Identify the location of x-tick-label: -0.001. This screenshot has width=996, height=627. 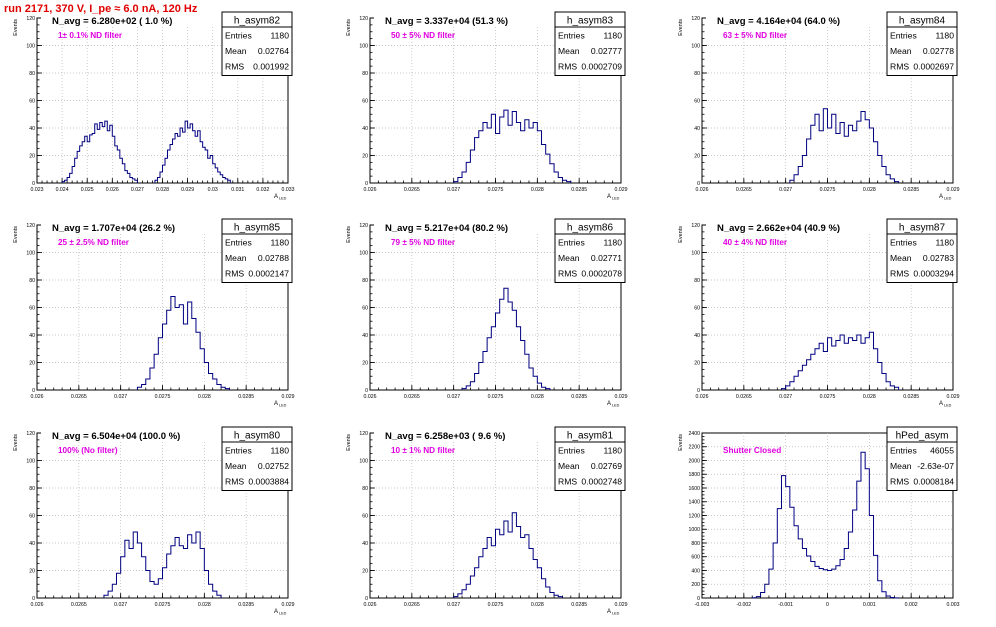
(785, 605).